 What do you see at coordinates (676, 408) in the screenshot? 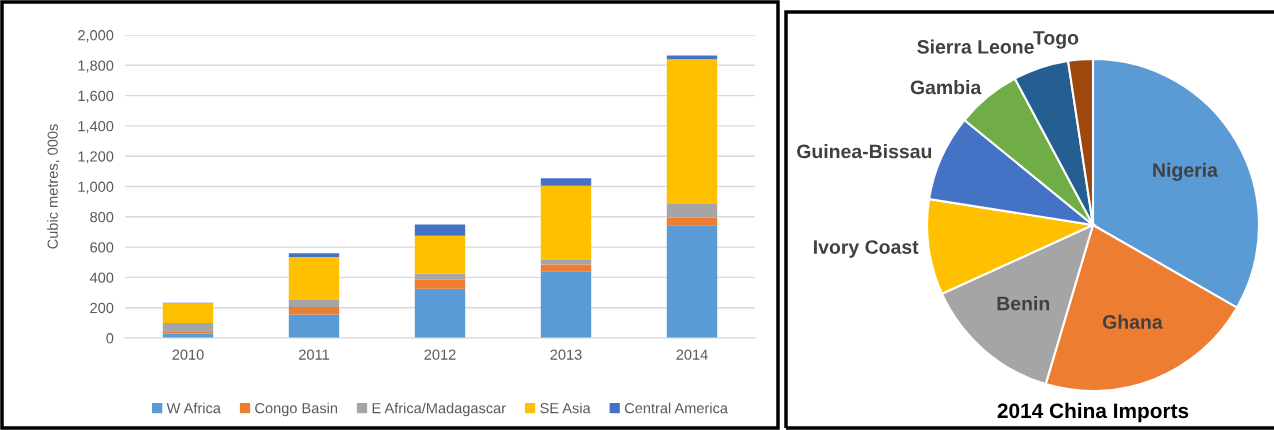
I see `legend-label: Central America` at bounding box center [676, 408].